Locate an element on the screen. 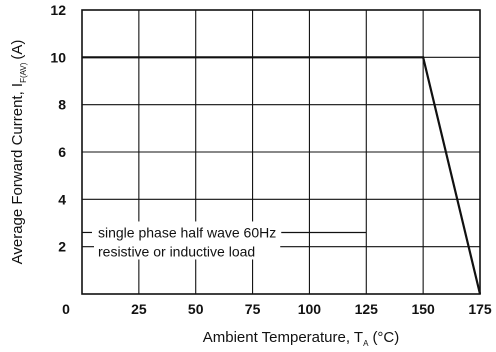 Image resolution: width=496 pixels, height=352 pixels. y-tick-label: 12 is located at coordinates (58, 10).